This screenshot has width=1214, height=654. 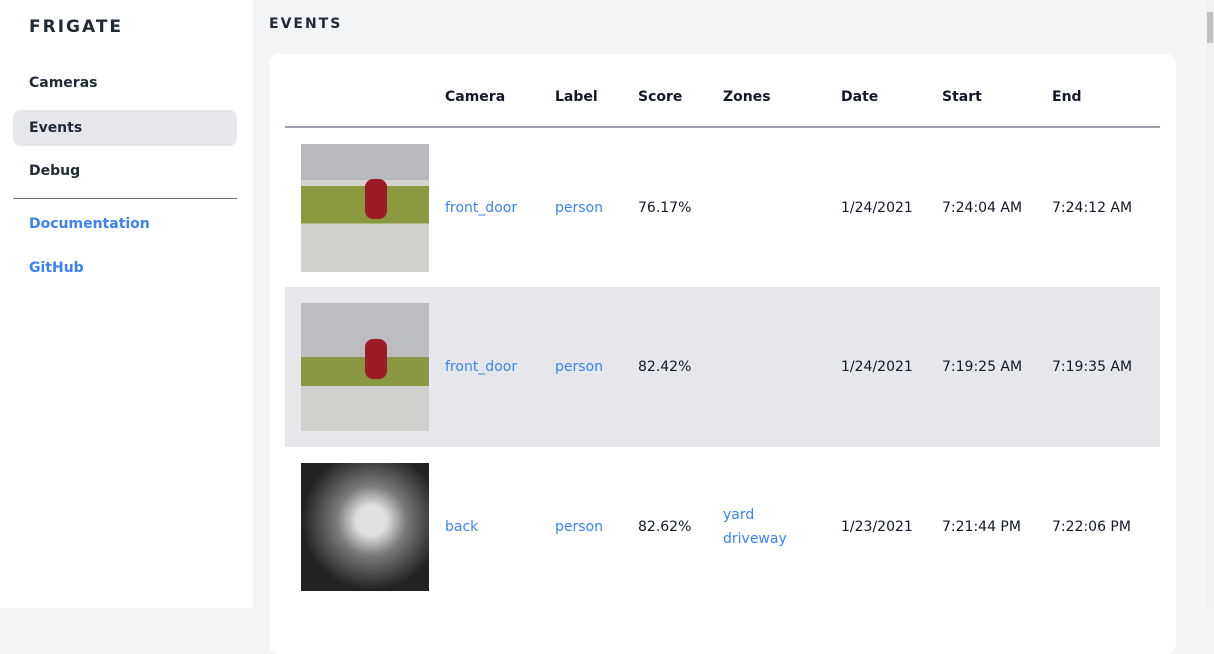 What do you see at coordinates (55, 171) in the screenshot?
I see `sidebar-item-debug: Debug` at bounding box center [55, 171].